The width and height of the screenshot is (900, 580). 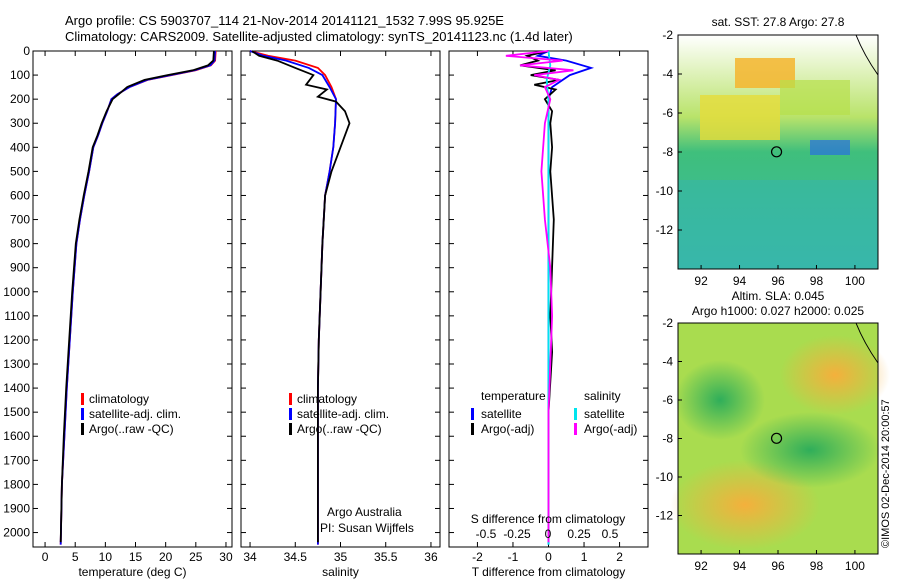 I want to click on depth-tick-label: 1000, so click(x=16, y=292).